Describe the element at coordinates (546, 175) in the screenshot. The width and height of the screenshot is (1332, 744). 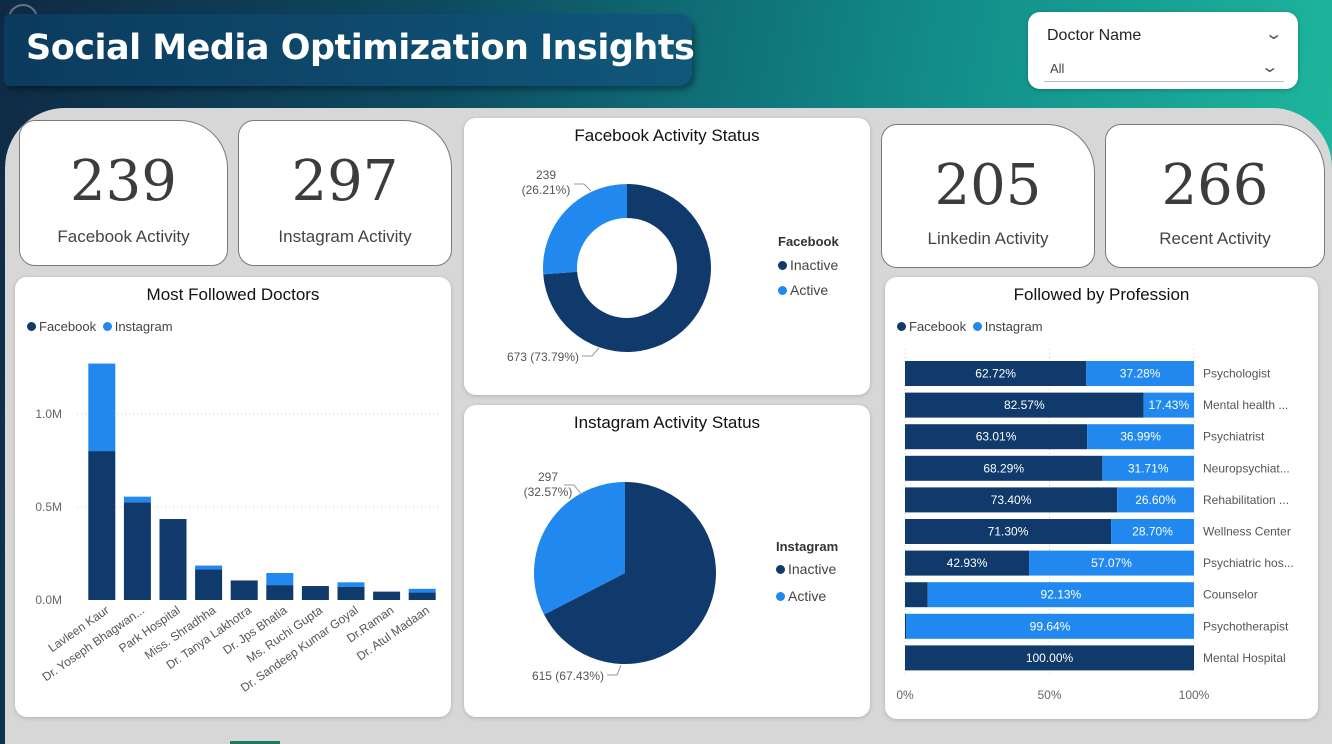
I see `data-label: 239` at that location.